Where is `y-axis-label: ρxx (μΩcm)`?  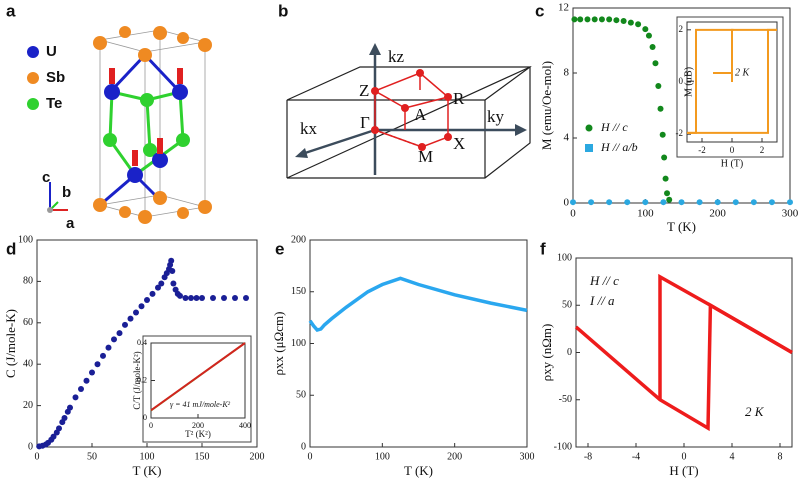
y-axis-label: ρxx (μΩcm) is located at coordinates (278, 344).